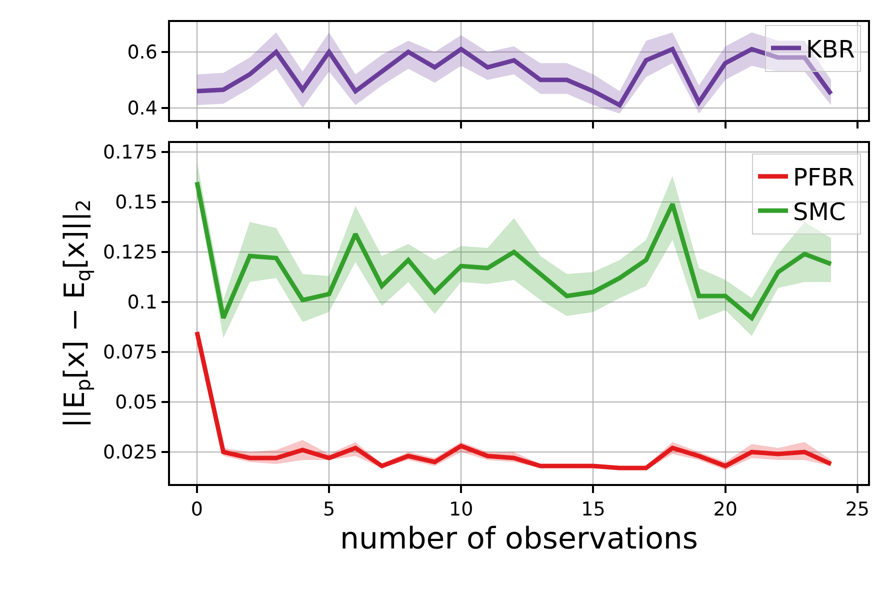 This screenshot has width=896, height=591. I want to click on legend-label: SMC, so click(819, 212).